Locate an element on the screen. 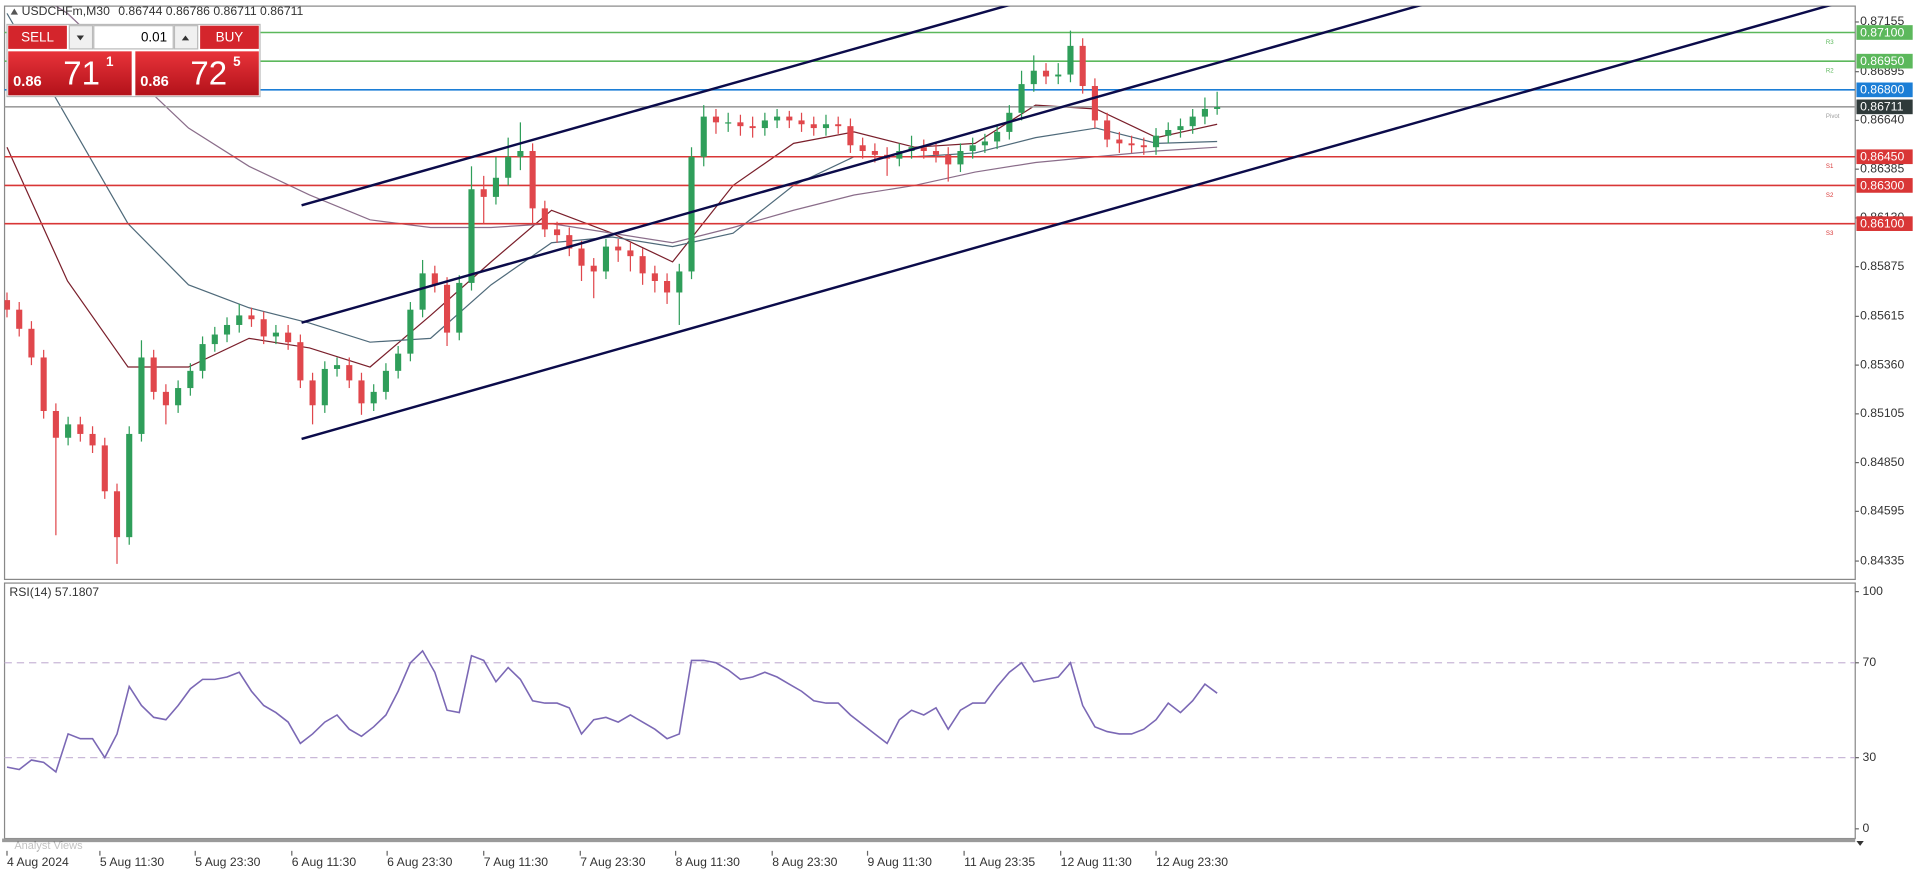 Image resolution: width=1916 pixels, height=874 pixels. quote-high: 0.86786 is located at coordinates (188, 11).